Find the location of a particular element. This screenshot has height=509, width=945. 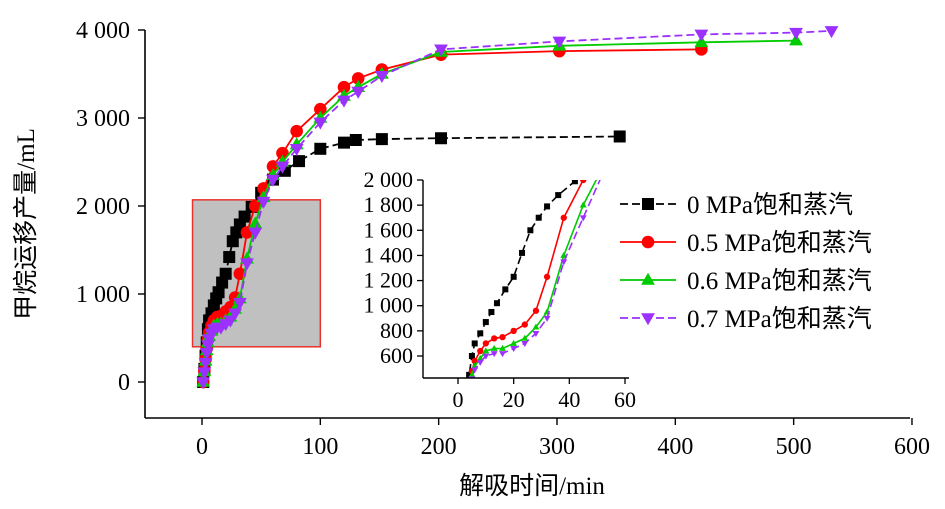

legend-item-3: 0.7 MPa饱和蒸汽 is located at coordinates (746, 319).